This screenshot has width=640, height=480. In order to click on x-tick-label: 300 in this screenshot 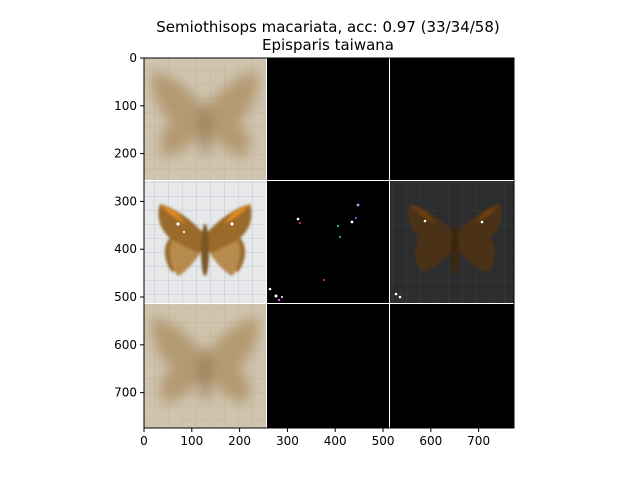, I will do `click(287, 441)`.